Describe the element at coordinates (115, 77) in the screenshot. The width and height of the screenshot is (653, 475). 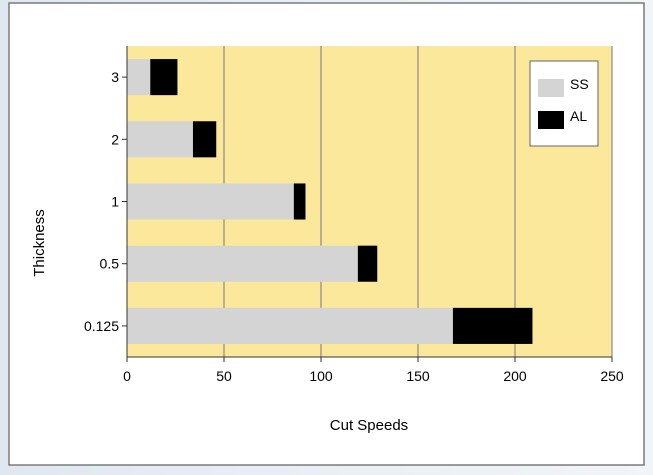
I see `y-tick-label-0: 3` at that location.